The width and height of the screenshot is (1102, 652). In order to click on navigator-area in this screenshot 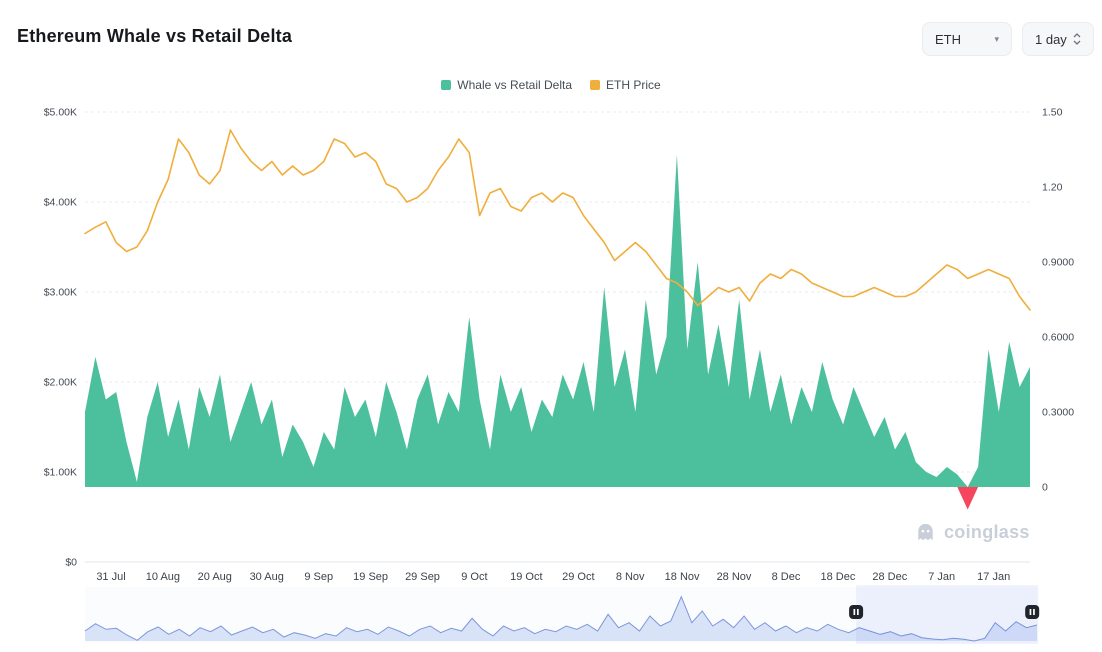, I will do `click(561, 618)`.